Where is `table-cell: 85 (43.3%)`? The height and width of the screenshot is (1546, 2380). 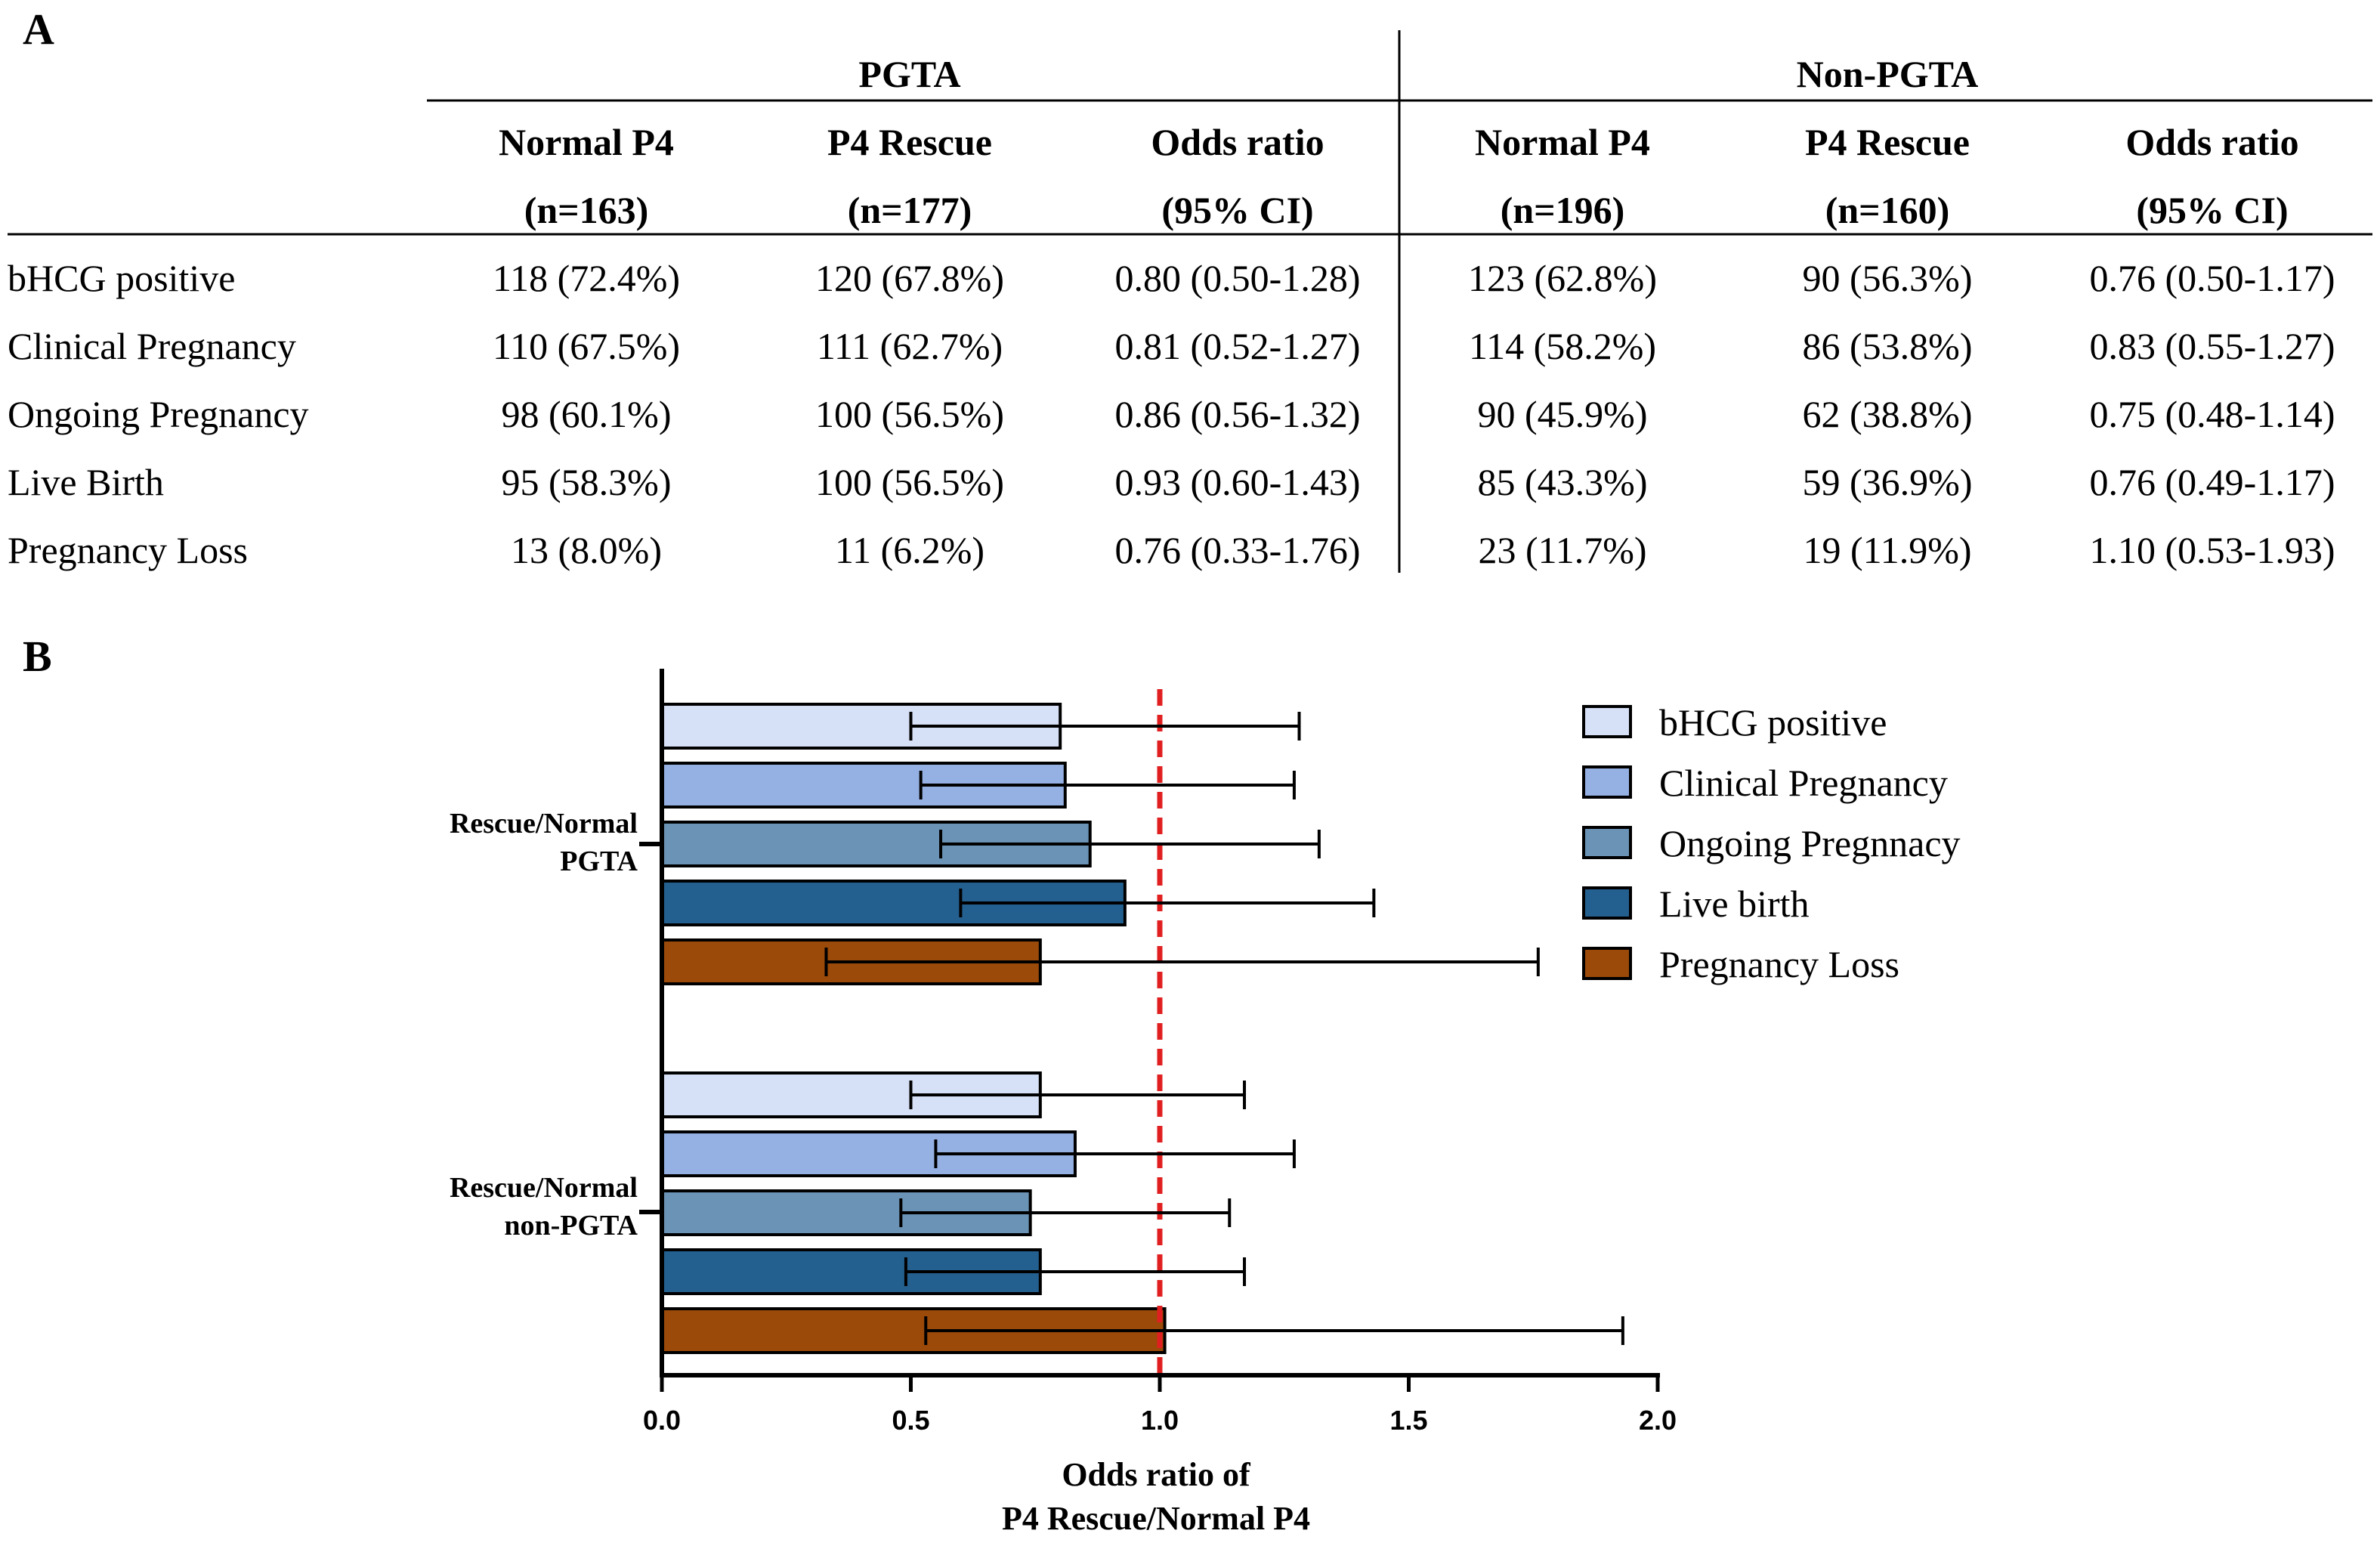 table-cell: 85 (43.3%) is located at coordinates (1563, 482).